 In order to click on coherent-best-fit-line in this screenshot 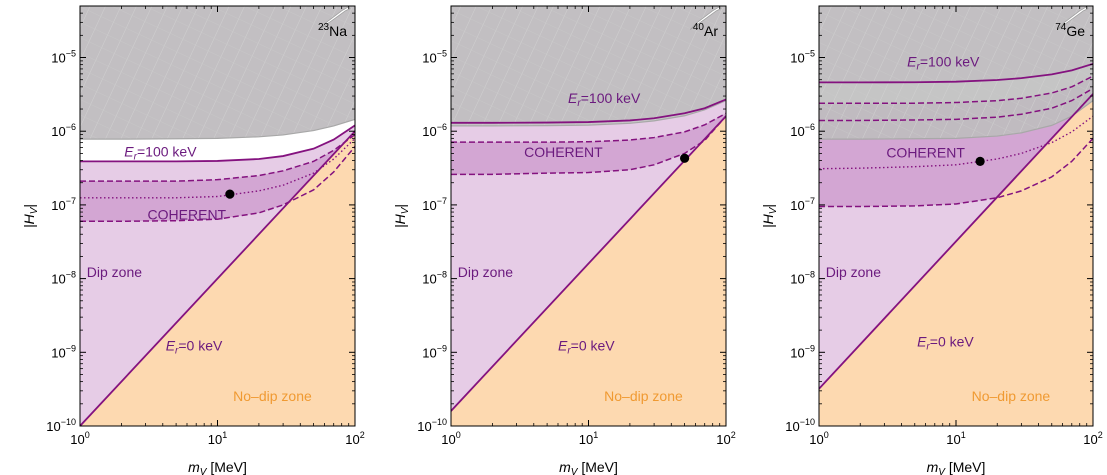, I will do `click(217, 168)`.